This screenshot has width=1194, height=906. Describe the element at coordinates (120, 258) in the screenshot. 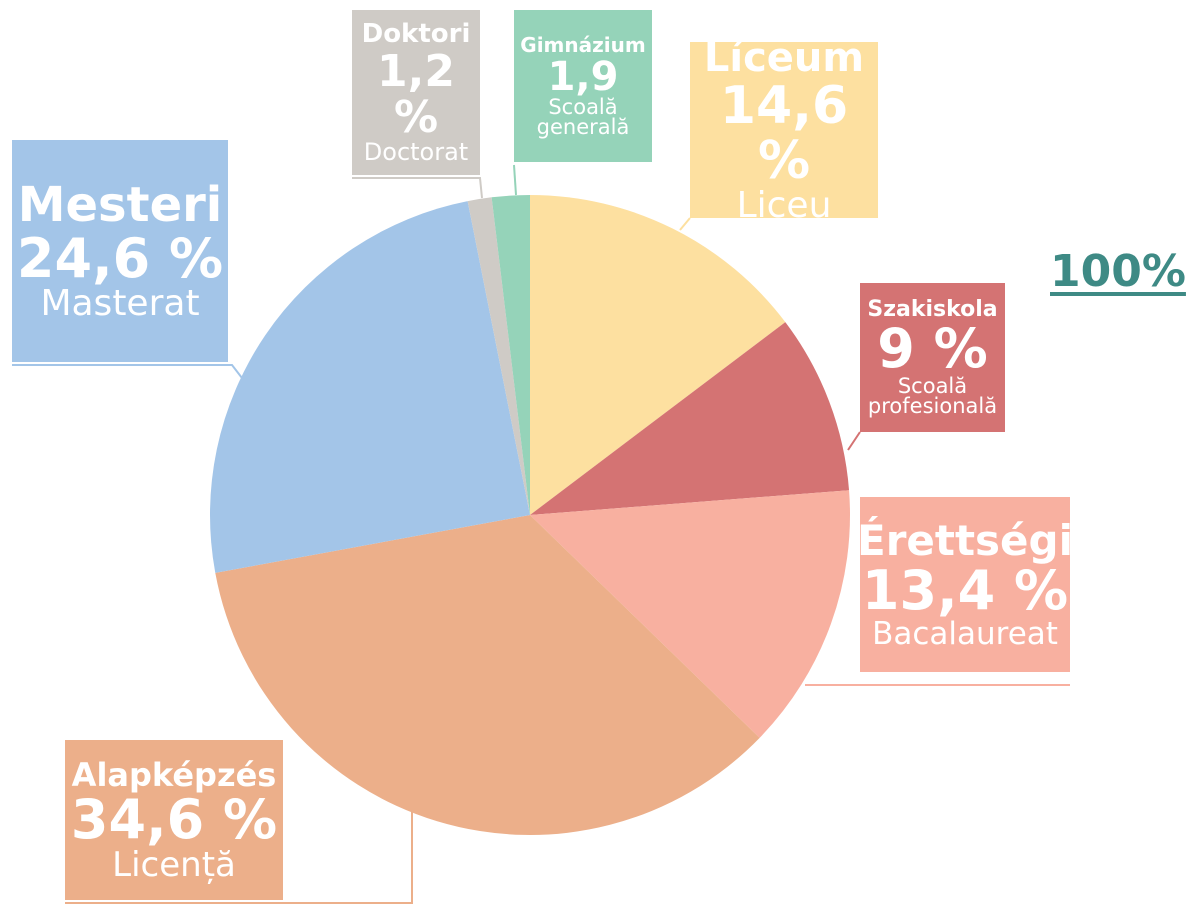

I see `value-label: 24,6 %` at that location.